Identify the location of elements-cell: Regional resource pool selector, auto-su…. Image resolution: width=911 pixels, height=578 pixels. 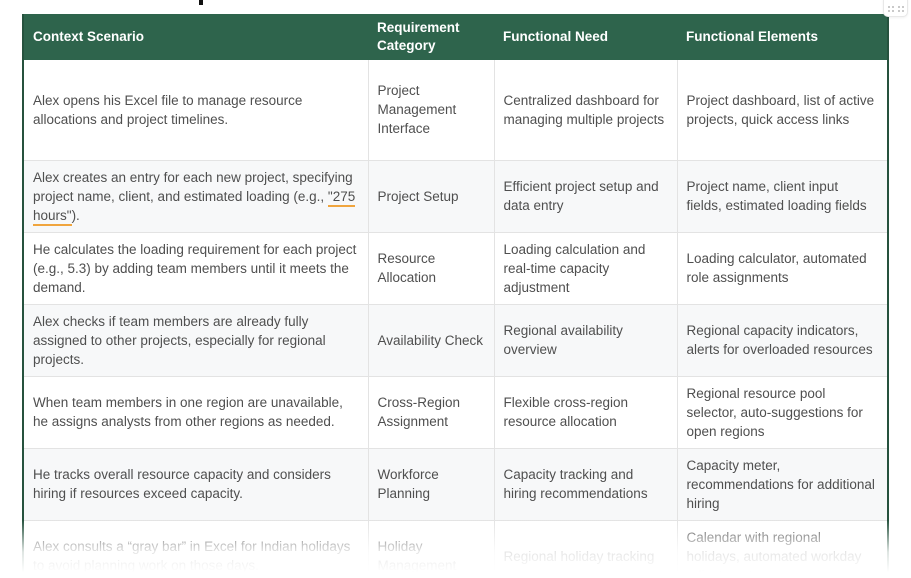
(781, 411).